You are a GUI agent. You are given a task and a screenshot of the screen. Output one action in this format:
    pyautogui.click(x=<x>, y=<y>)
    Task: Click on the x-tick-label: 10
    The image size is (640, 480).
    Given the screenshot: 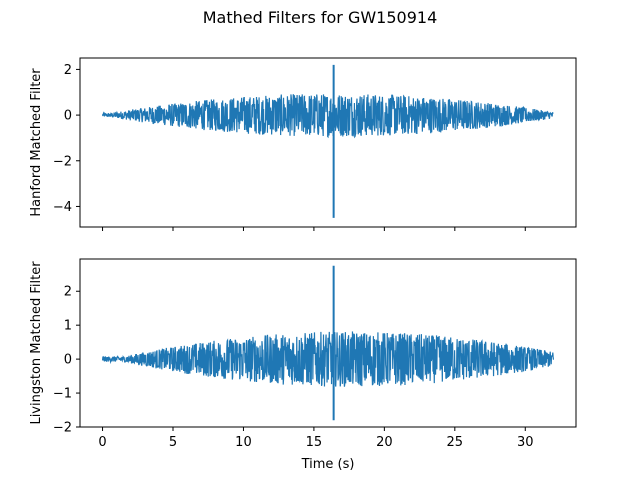 What is the action you would take?
    pyautogui.click(x=243, y=442)
    